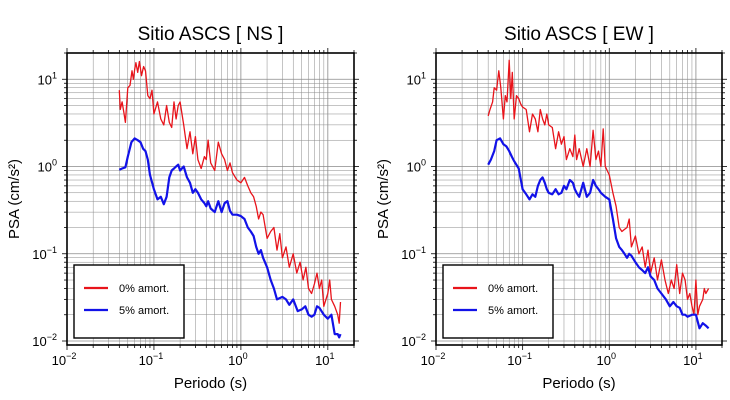  What do you see at coordinates (211, 34) in the screenshot?
I see `chart-title: Sitio ASCS [ NS ]` at bounding box center [211, 34].